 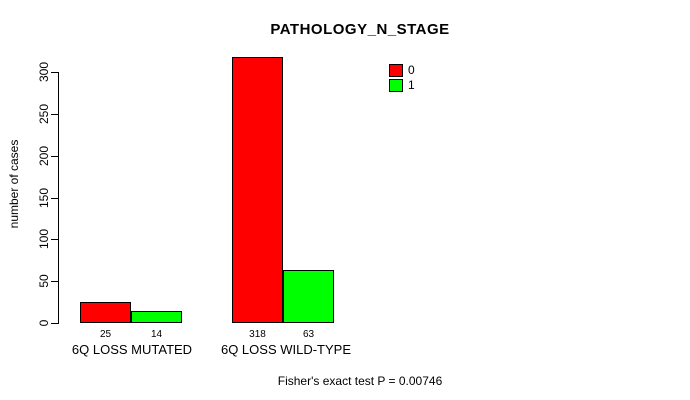 I want to click on legend-label: 0, so click(x=411, y=70).